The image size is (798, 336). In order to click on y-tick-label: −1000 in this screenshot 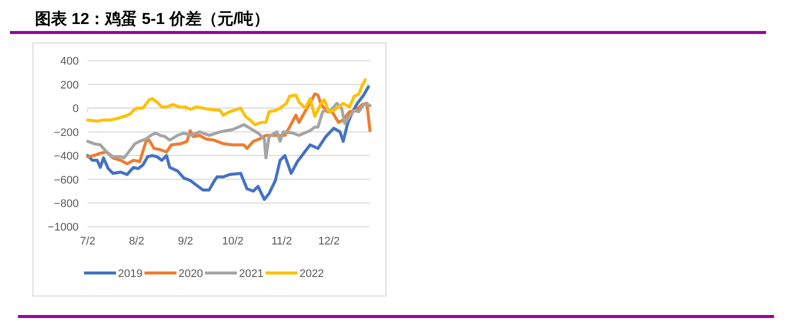, I will do `click(63, 228)`.